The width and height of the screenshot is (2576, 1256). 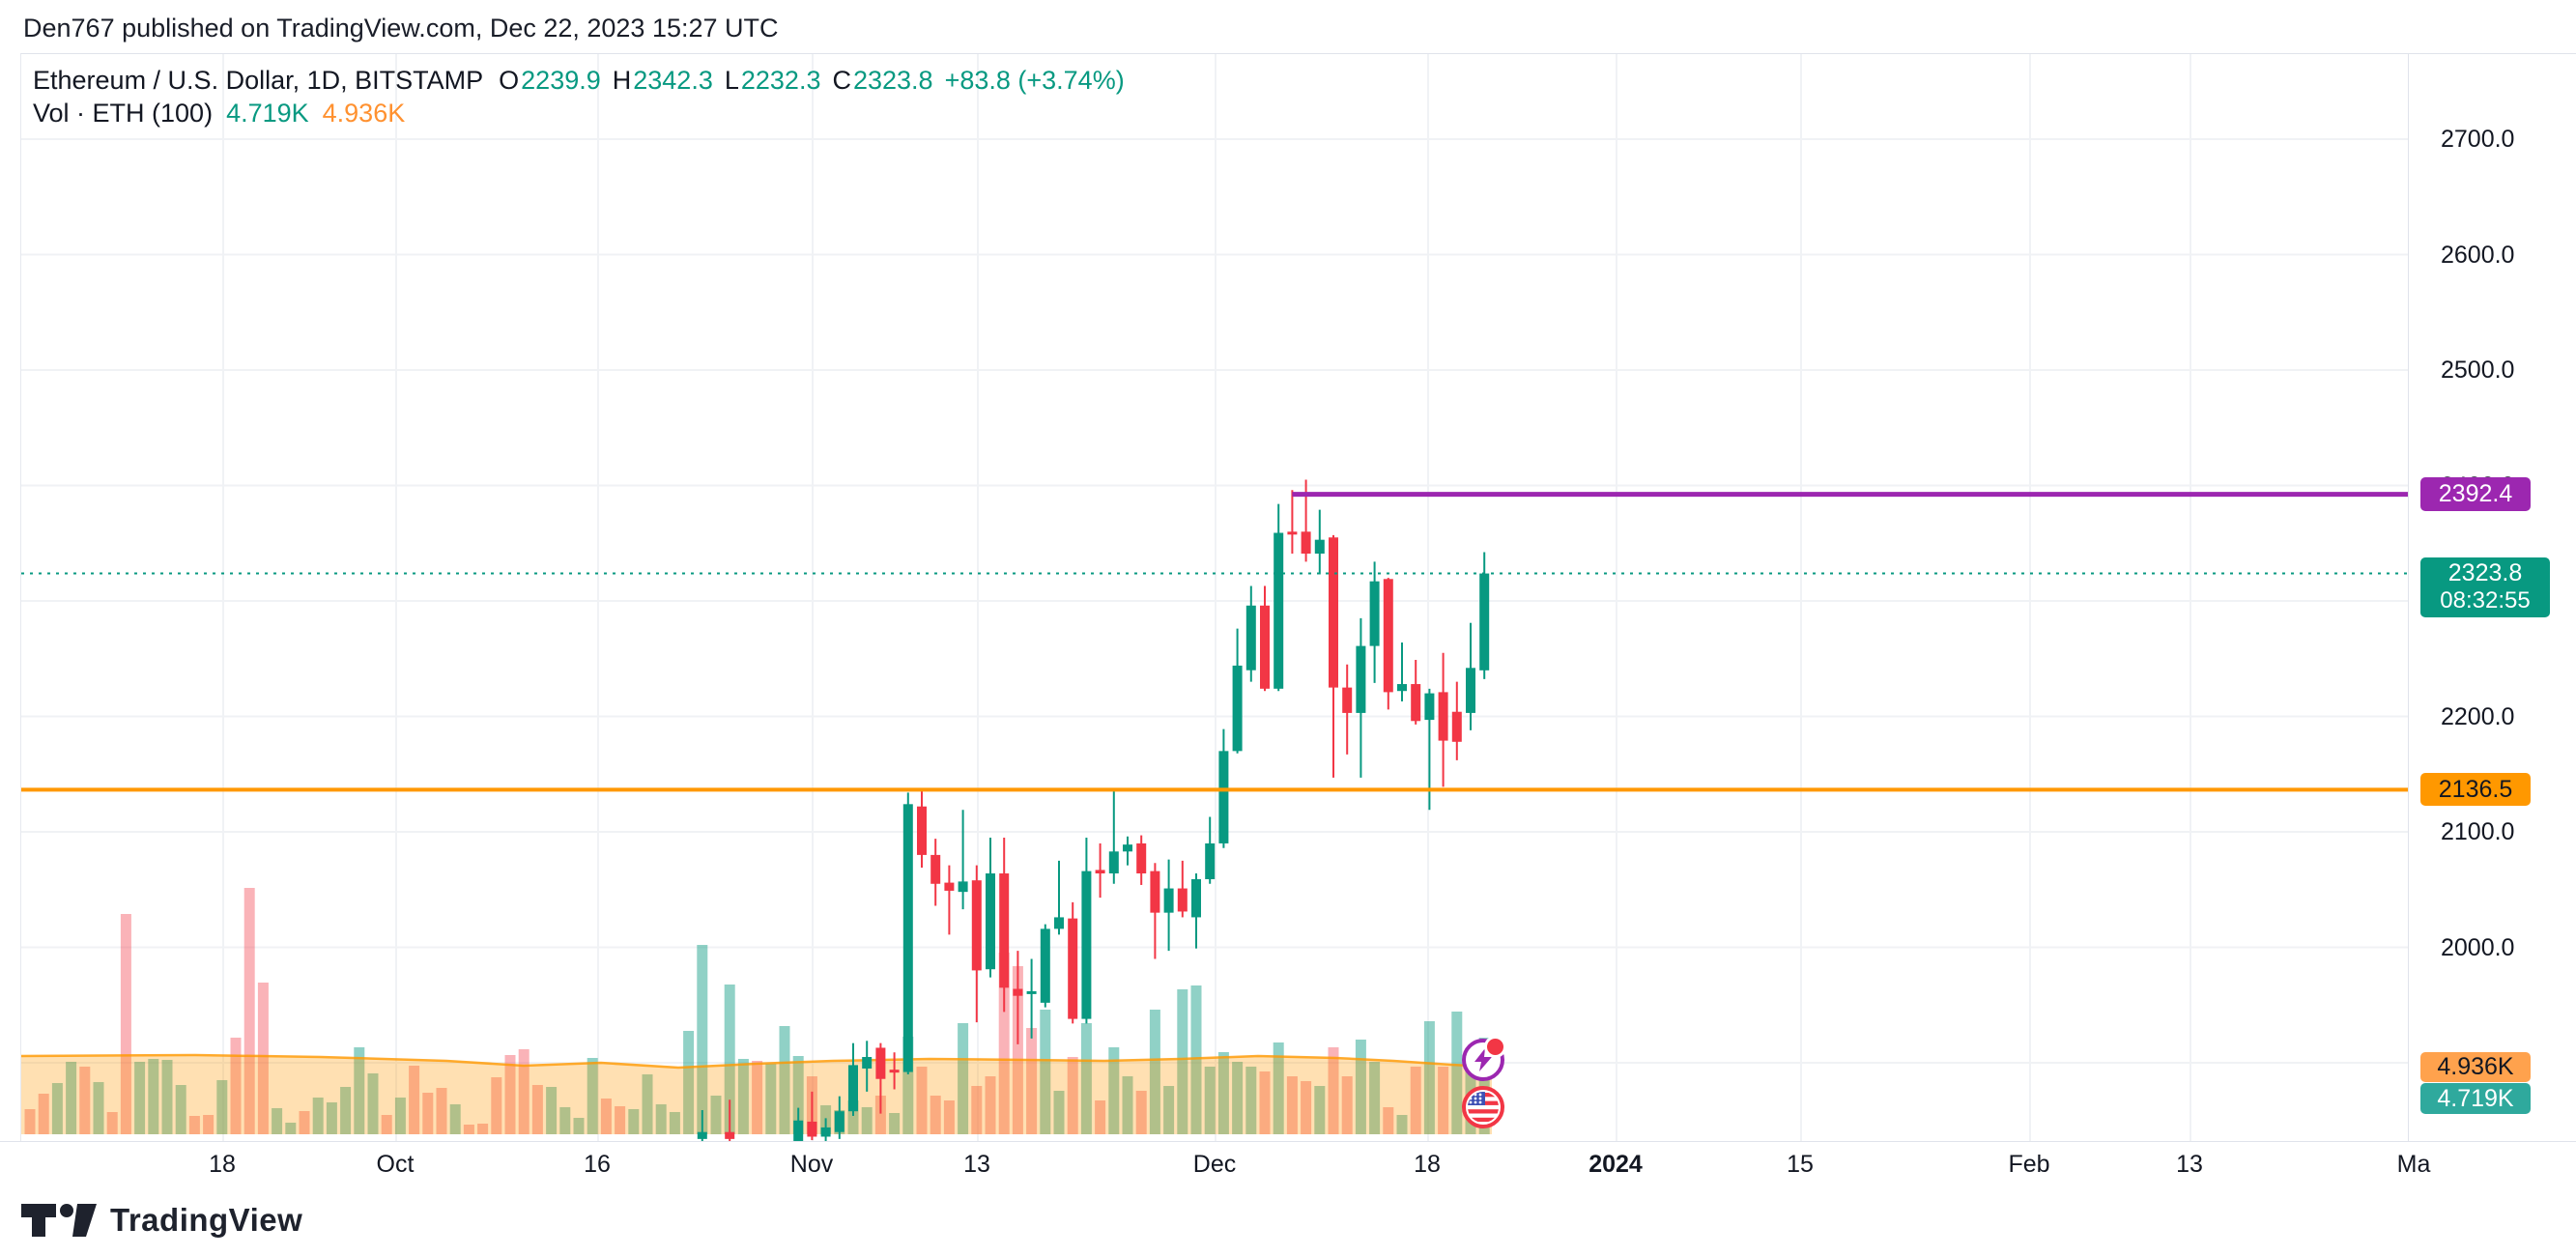 What do you see at coordinates (1801, 1165) in the screenshot?
I see `time-axis-label: 15` at bounding box center [1801, 1165].